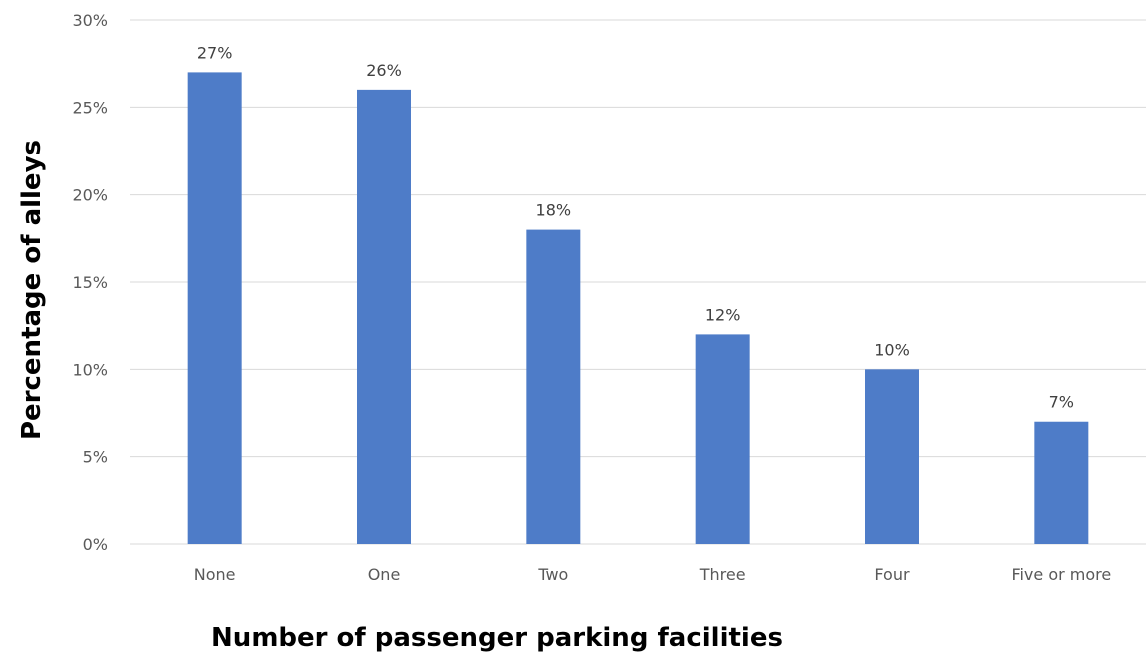  Describe the element at coordinates (90, 107) in the screenshot. I see `y-tick-label: 25%` at that location.